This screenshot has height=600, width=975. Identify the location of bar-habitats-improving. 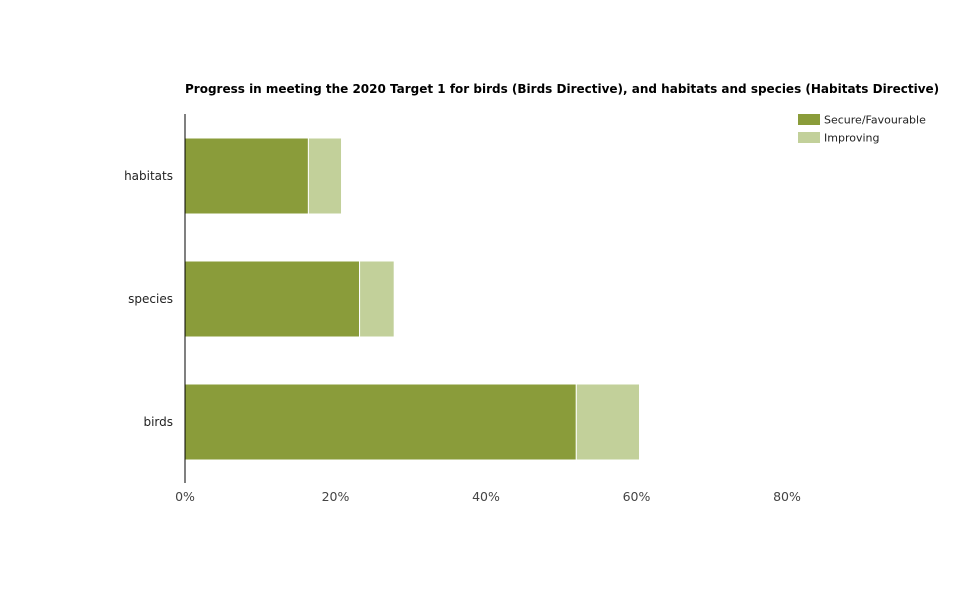
(325, 176).